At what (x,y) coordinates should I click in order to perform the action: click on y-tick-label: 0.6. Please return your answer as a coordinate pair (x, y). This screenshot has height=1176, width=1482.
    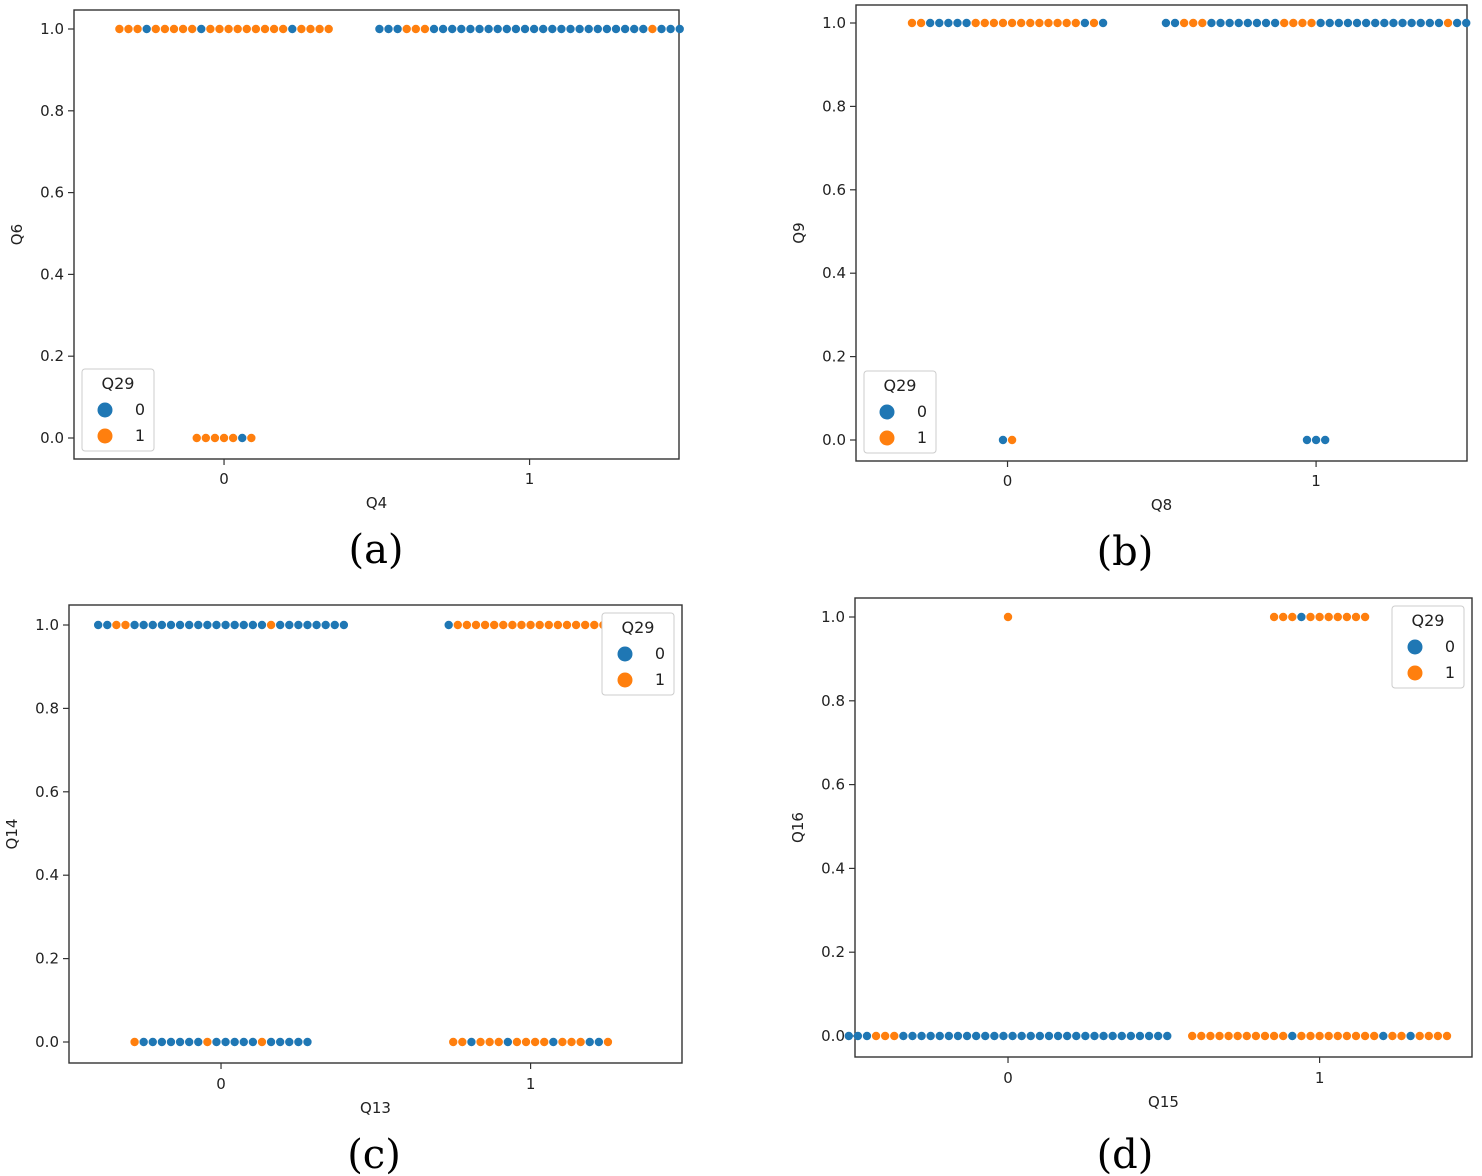
    Looking at the image, I should click on (47, 792).